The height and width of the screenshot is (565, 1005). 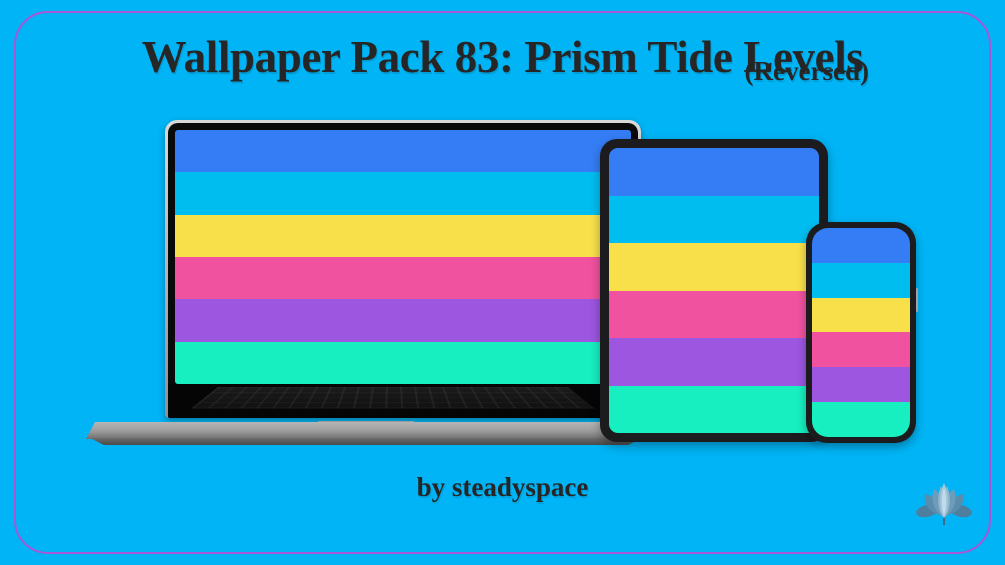 What do you see at coordinates (714, 219) in the screenshot?
I see `tablet-stripe-cyan` at bounding box center [714, 219].